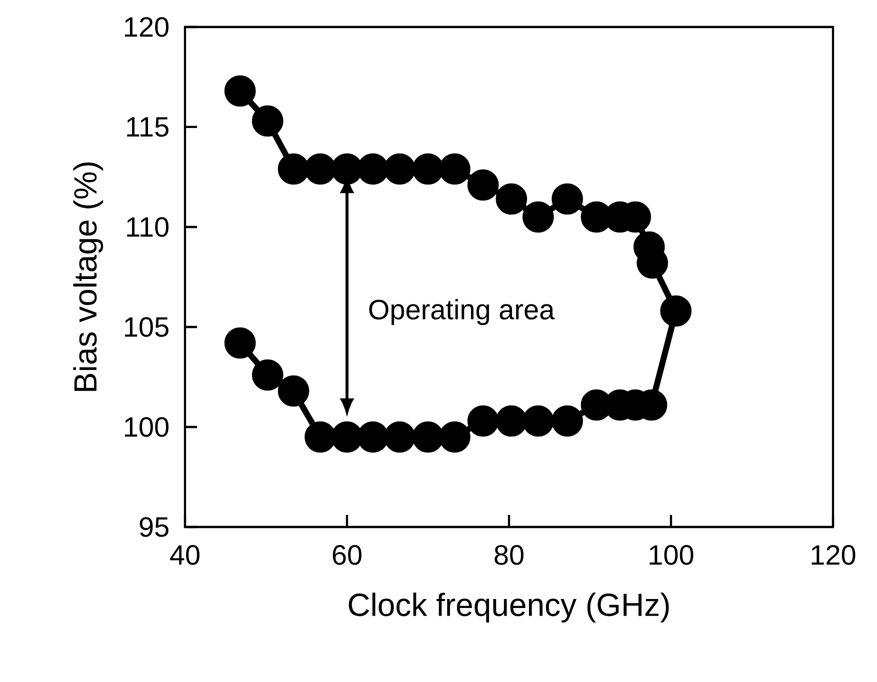  Describe the element at coordinates (154, 527) in the screenshot. I see `y-tick-label: 95` at that location.